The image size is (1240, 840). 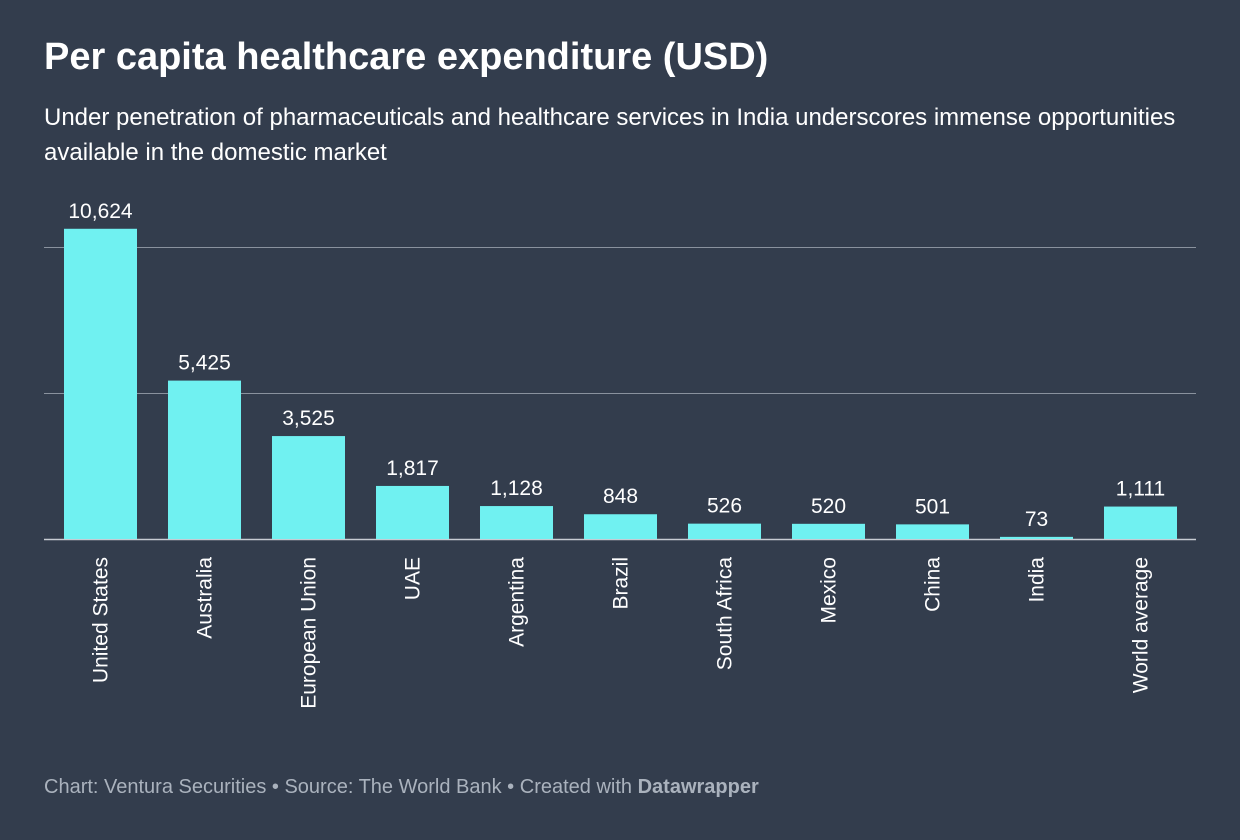 What do you see at coordinates (1140, 522) in the screenshot?
I see `bar-world-average` at bounding box center [1140, 522].